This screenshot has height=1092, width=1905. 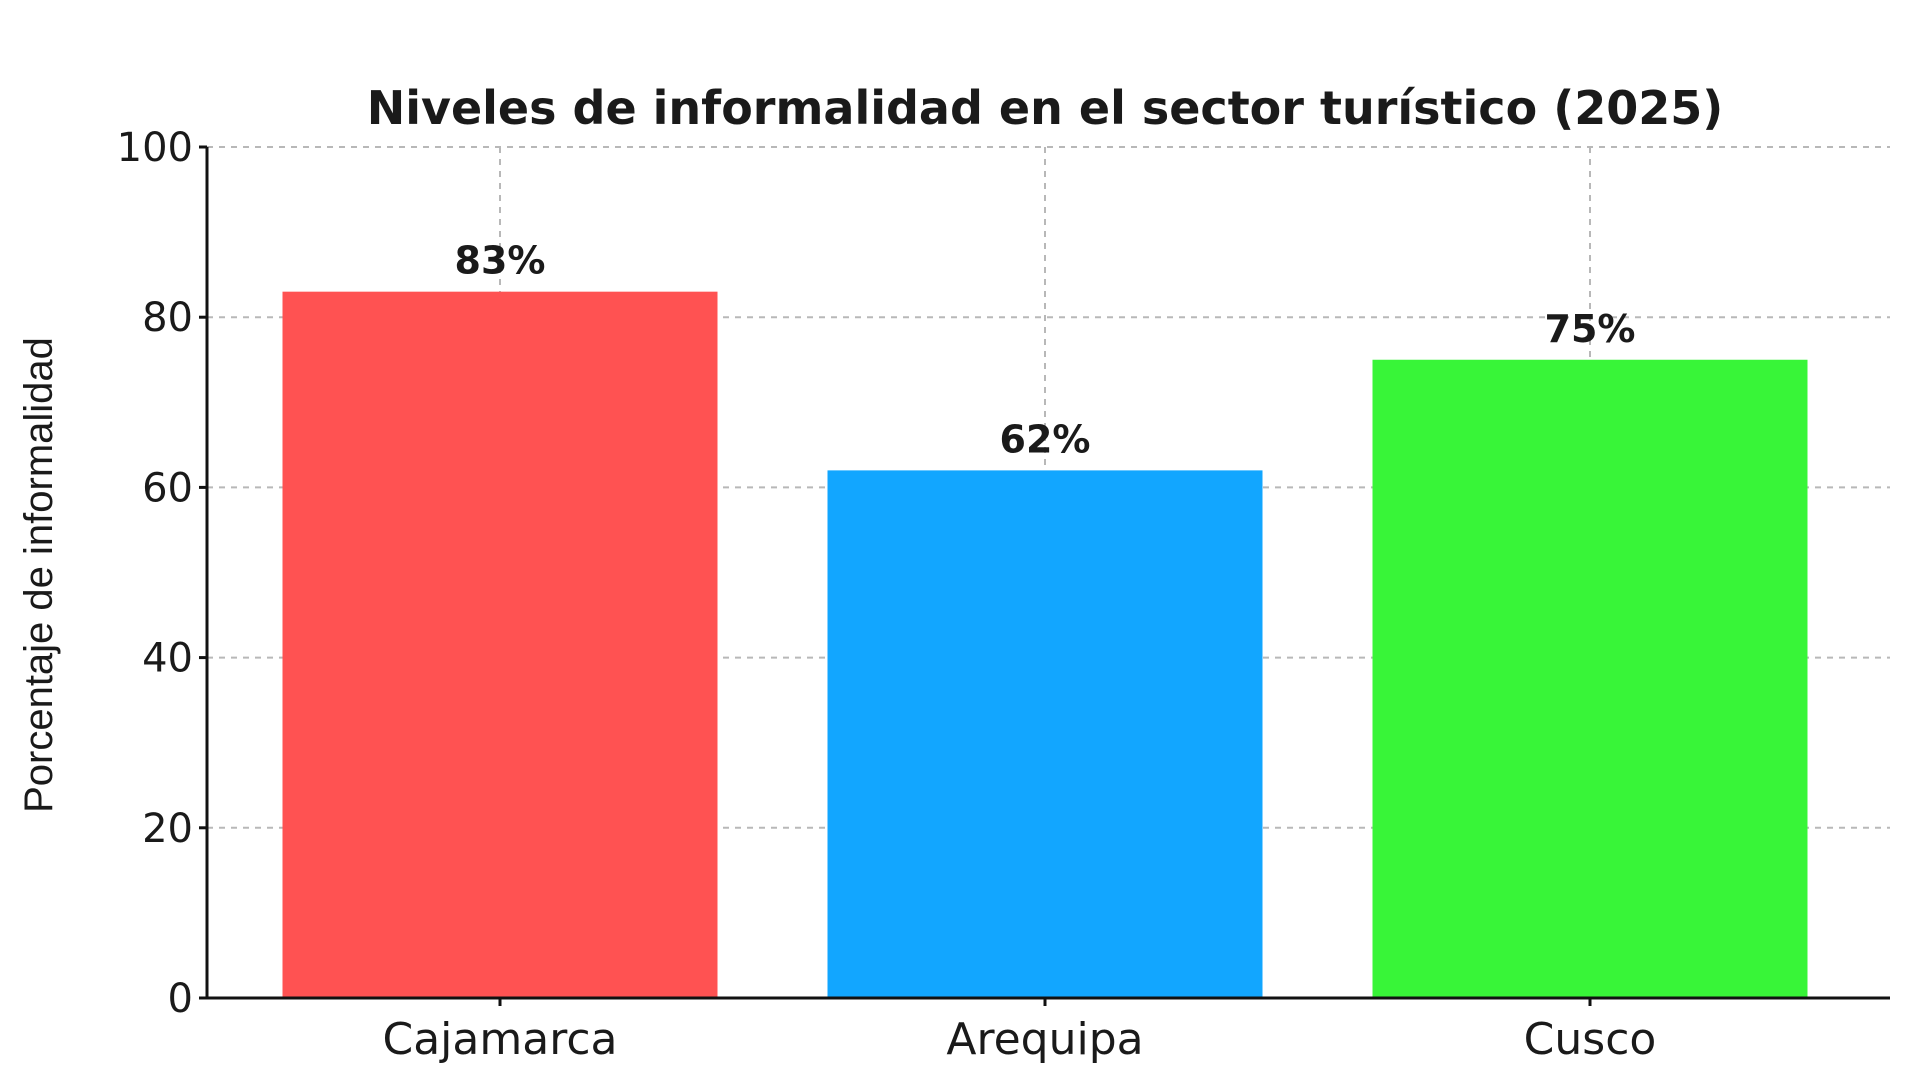 I want to click on y-axis-label: Porcentaje de informalidad, so click(x=39, y=575).